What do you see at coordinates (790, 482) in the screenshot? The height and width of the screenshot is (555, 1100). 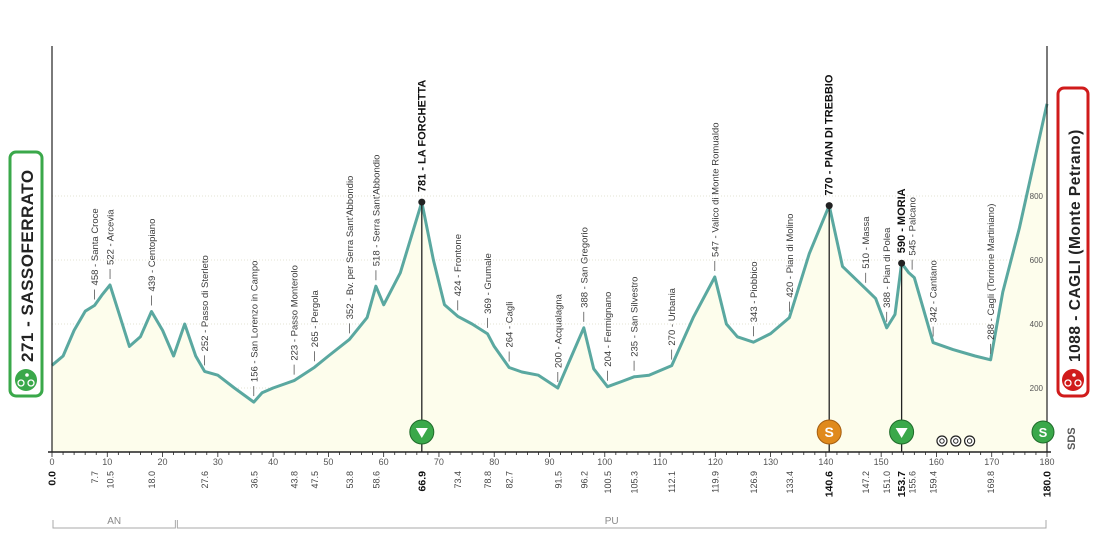 I see `waypoint-km: 133.4` at bounding box center [790, 482].